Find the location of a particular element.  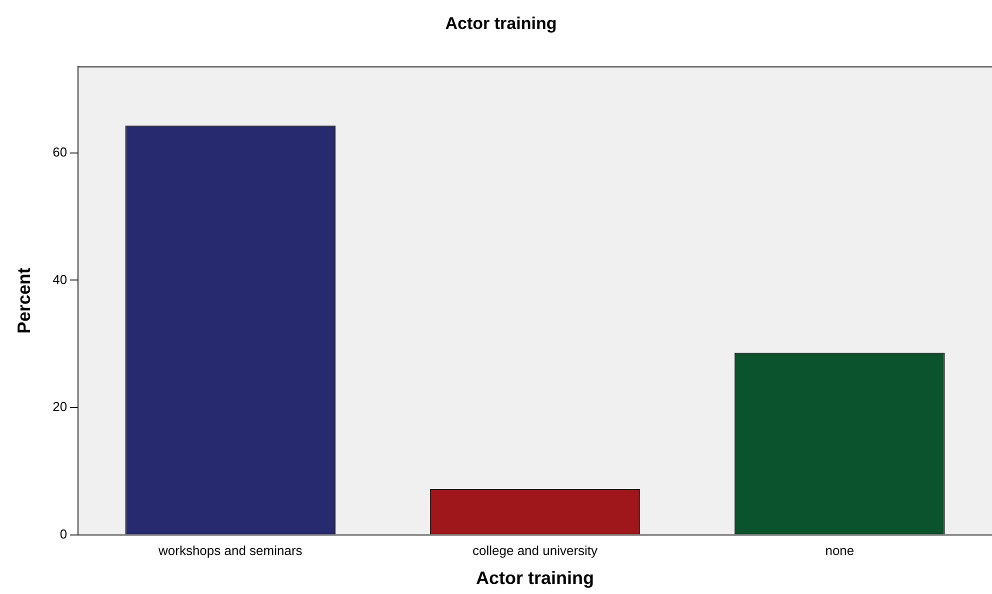

x-tick-label: college and university is located at coordinates (535, 550).